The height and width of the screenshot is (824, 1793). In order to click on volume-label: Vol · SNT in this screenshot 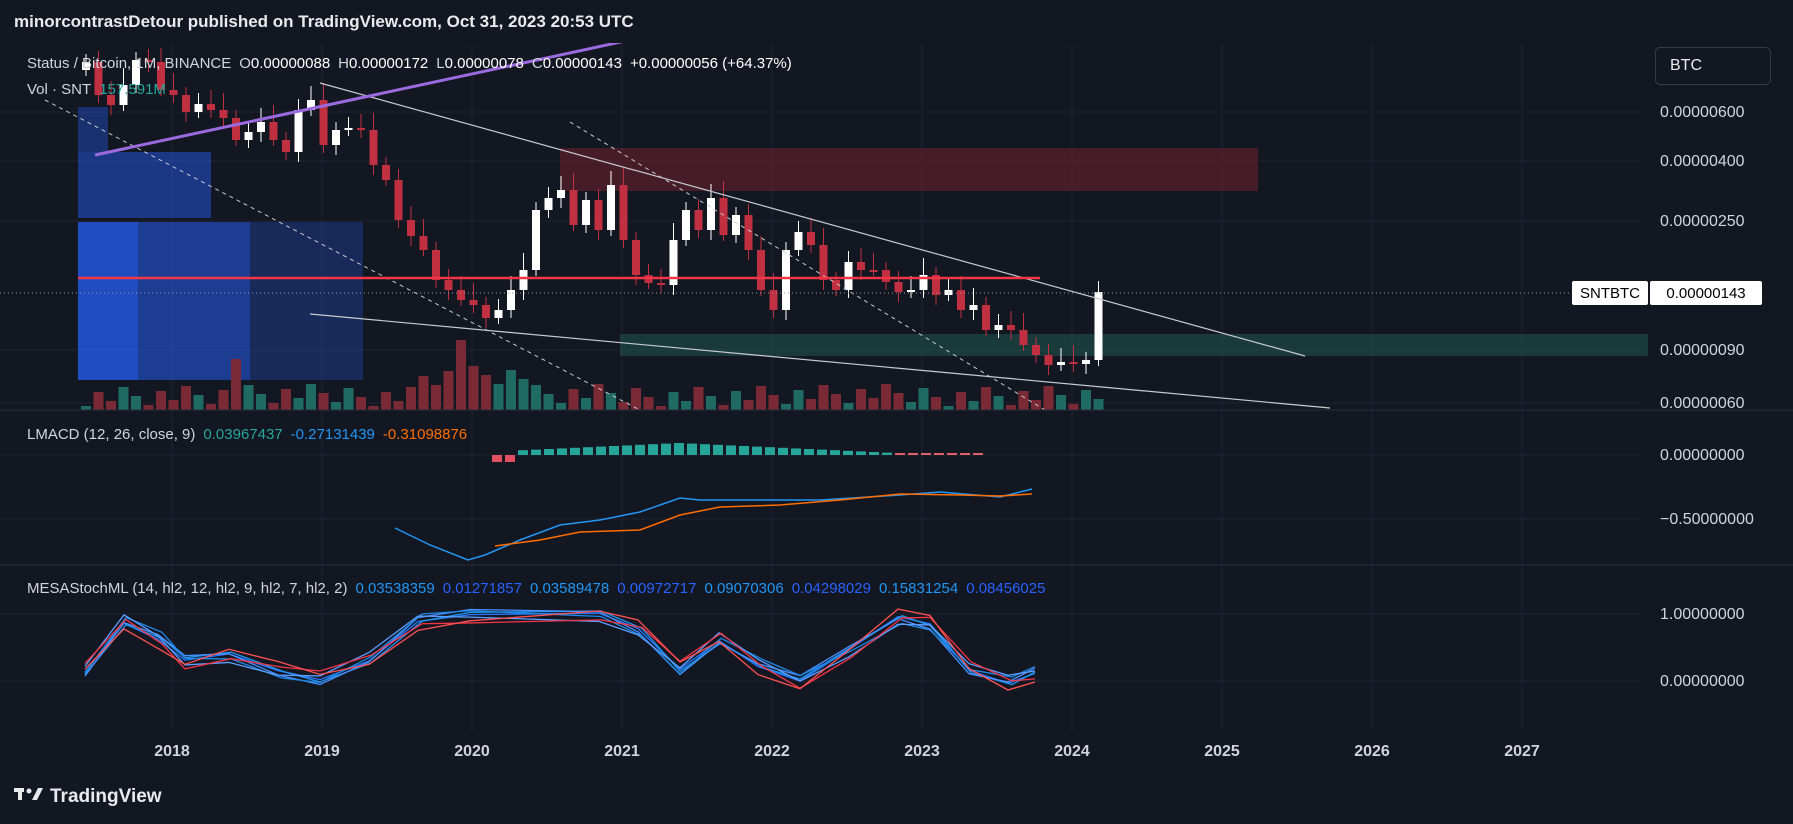, I will do `click(59, 89)`.